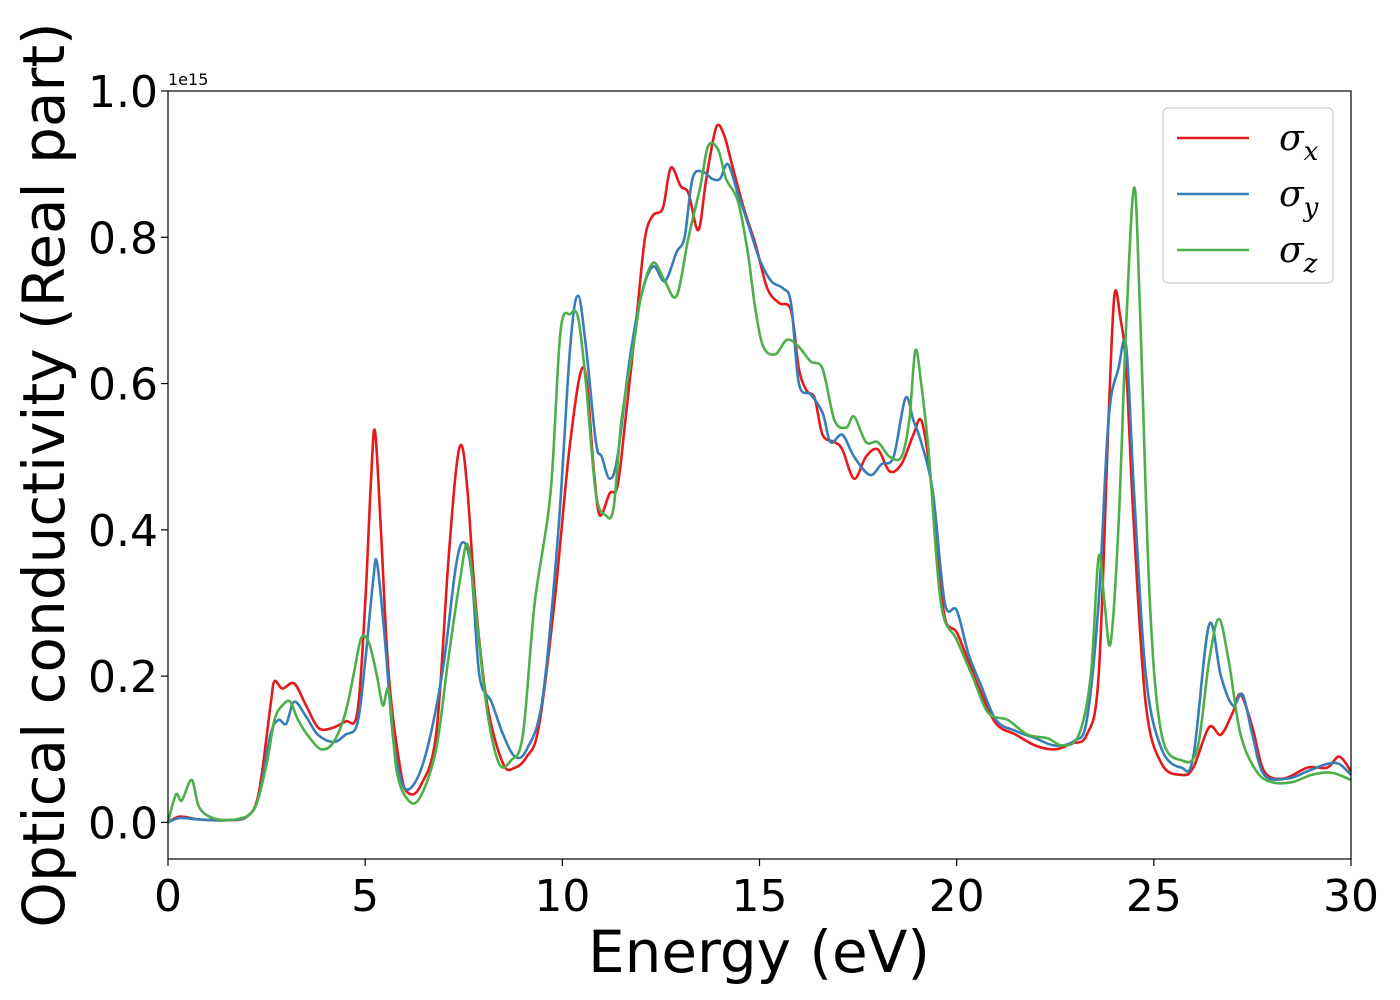  What do you see at coordinates (123, 238) in the screenshot?
I see `y-tick-label: 0.8` at bounding box center [123, 238].